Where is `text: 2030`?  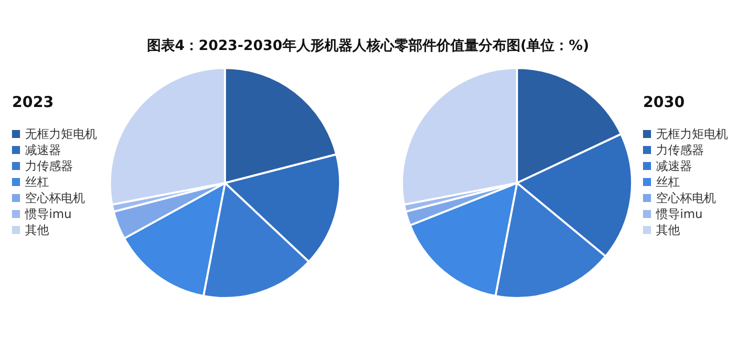 text: 2030 is located at coordinates (664, 102).